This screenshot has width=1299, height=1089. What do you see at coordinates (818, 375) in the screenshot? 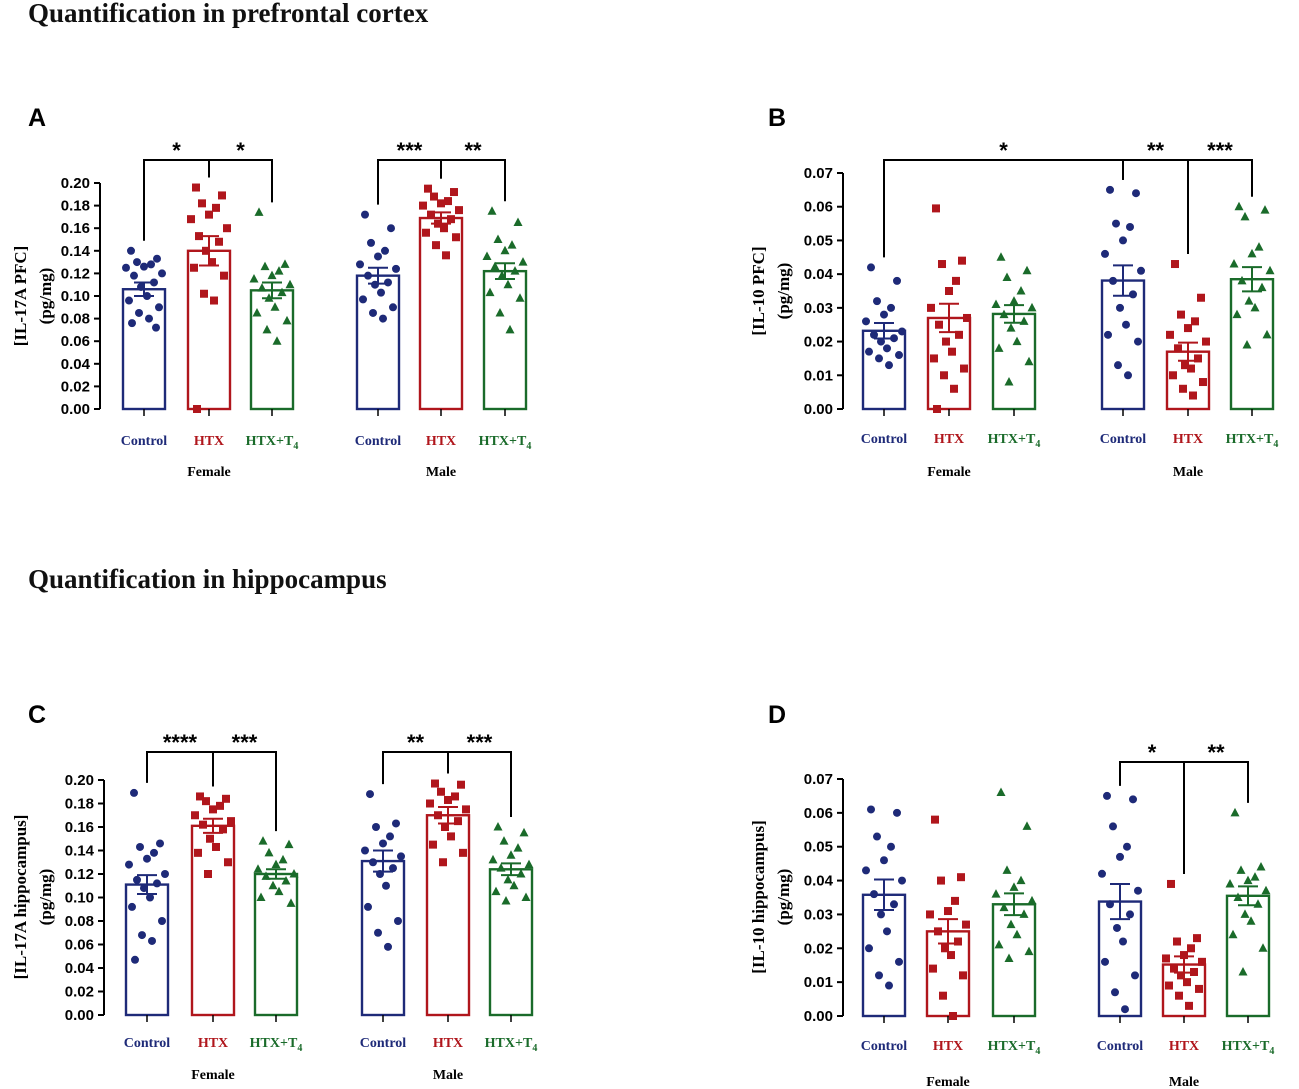
I see `y-tick-label: 0.01` at bounding box center [818, 375].